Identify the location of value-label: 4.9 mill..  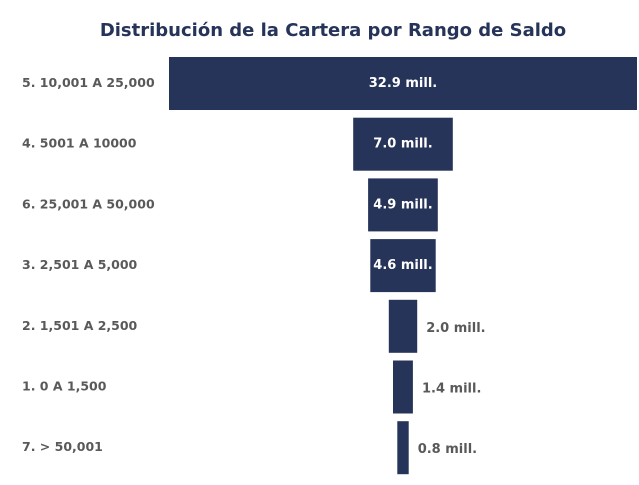
(402, 204).